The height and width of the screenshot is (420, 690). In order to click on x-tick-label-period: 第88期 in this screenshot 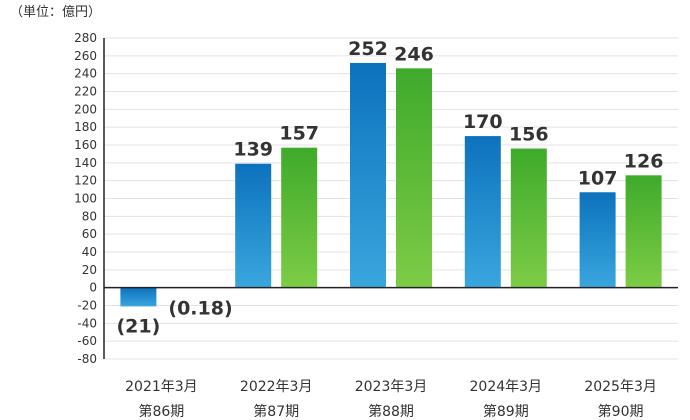, I will do `click(391, 411)`.